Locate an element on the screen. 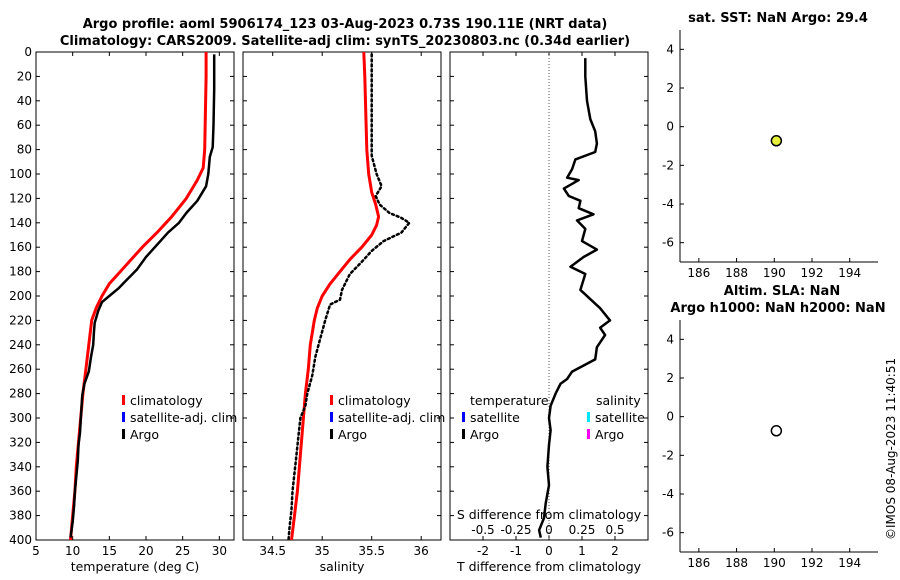 This screenshot has width=900, height=580. temperature-xtick-label: 5 is located at coordinates (36, 551).